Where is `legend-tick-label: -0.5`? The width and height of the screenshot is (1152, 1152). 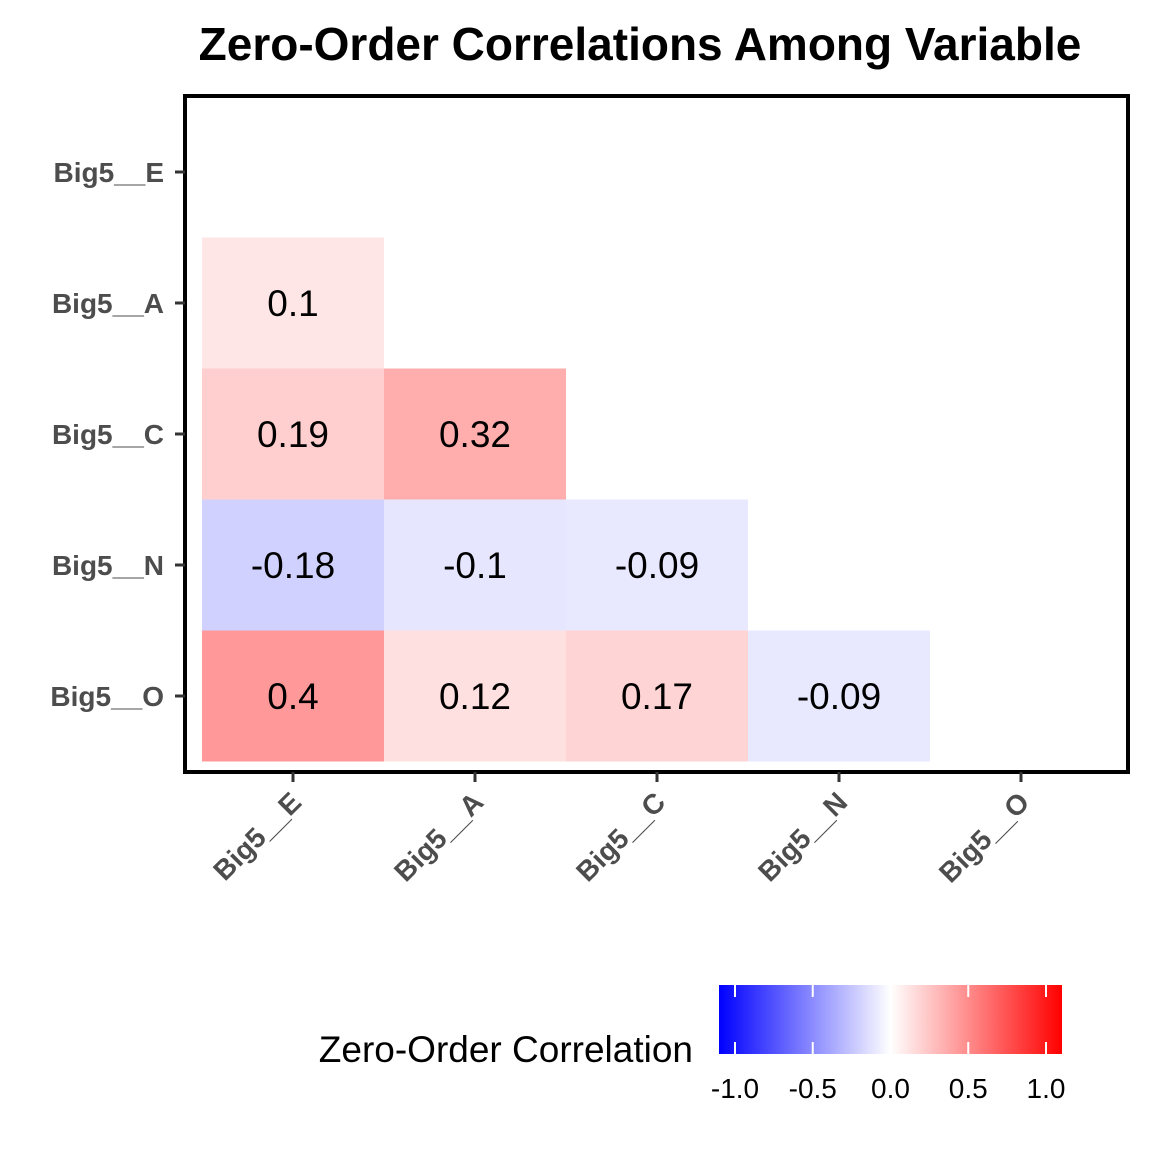
legend-tick-label: -0.5 is located at coordinates (813, 1088).